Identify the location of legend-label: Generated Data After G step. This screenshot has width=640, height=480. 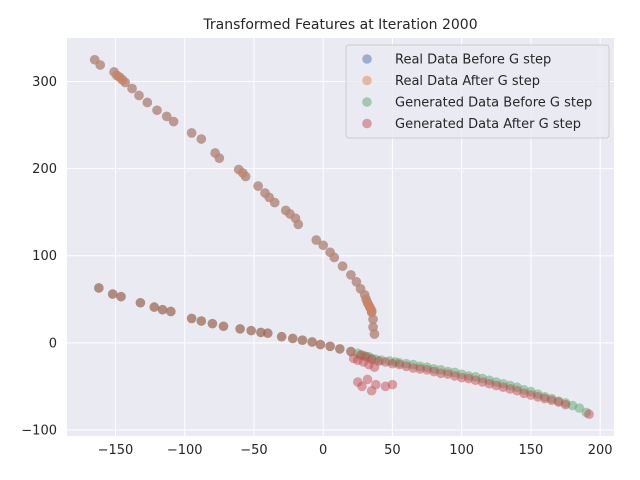
(488, 124).